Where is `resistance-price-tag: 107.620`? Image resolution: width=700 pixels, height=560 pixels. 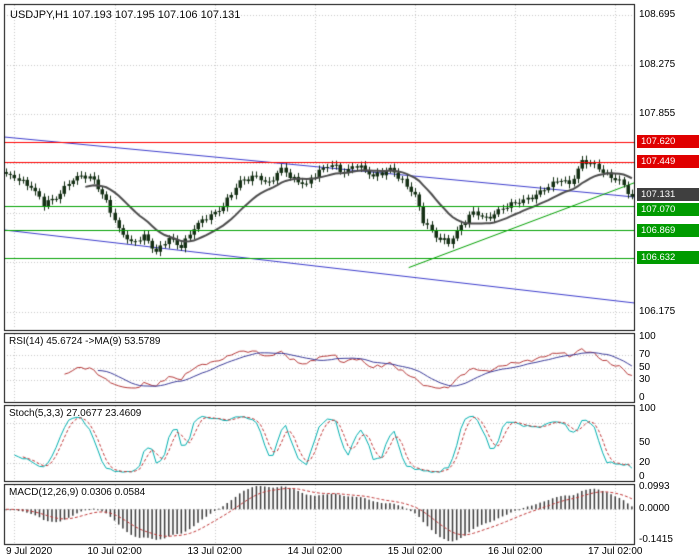
resistance-price-tag: 107.620 is located at coordinates (668, 142).